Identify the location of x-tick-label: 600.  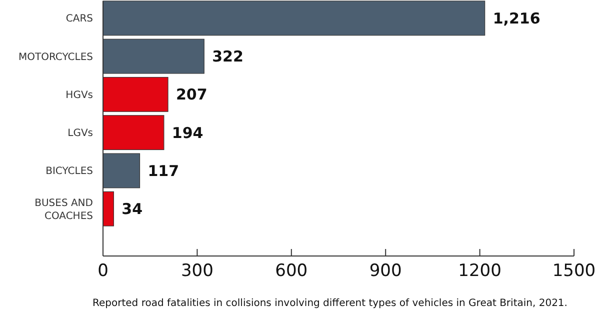
(291, 271).